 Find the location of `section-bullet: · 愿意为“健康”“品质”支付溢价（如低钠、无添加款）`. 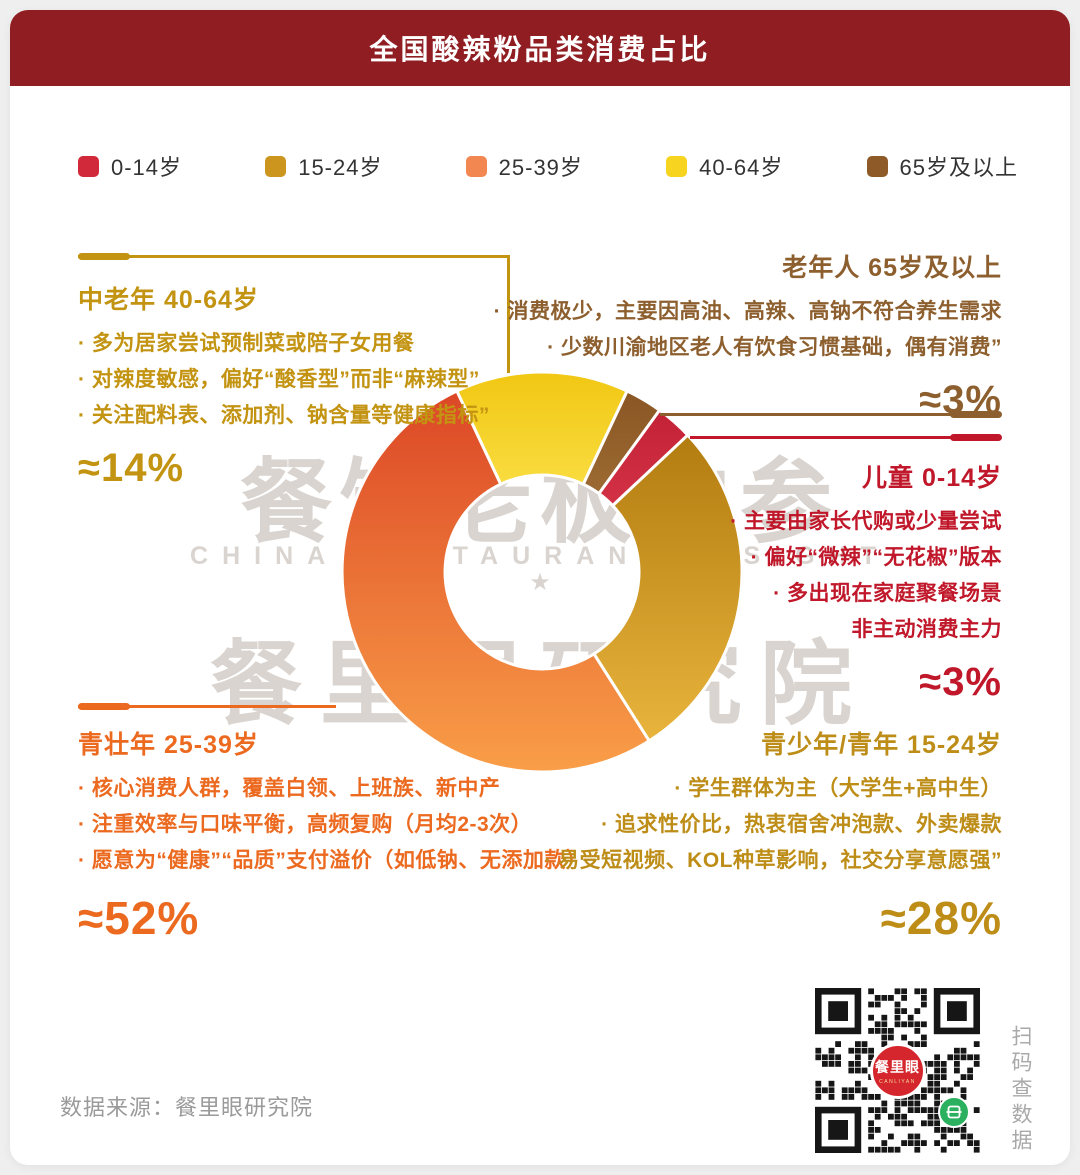

section-bullet: · 愿意为“健康”“品质”支付溢价（如低钠、无添加款） is located at coordinates (333, 860).